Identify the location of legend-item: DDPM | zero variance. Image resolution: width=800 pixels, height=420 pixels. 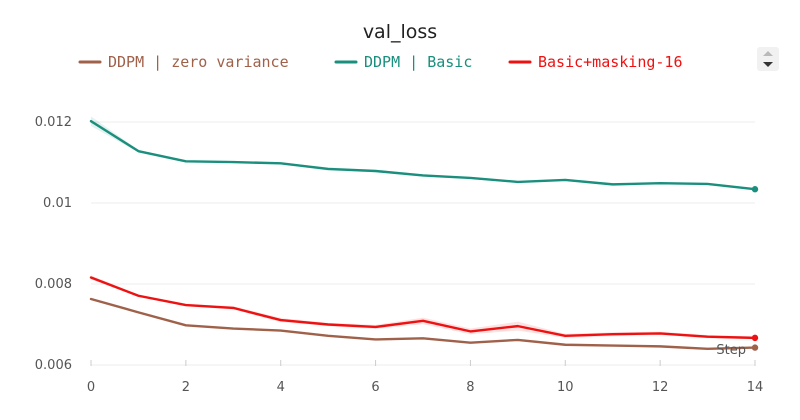
(183, 62).